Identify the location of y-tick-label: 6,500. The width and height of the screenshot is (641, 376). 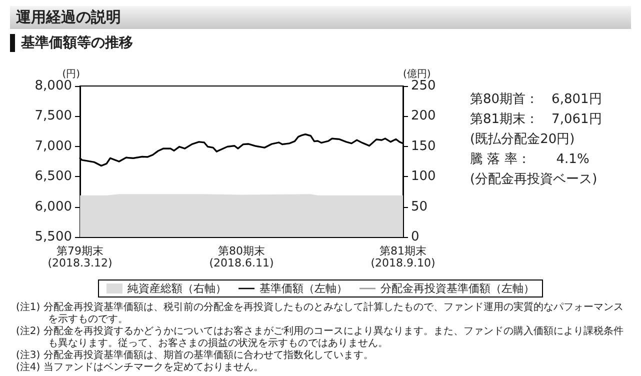
(53, 176).